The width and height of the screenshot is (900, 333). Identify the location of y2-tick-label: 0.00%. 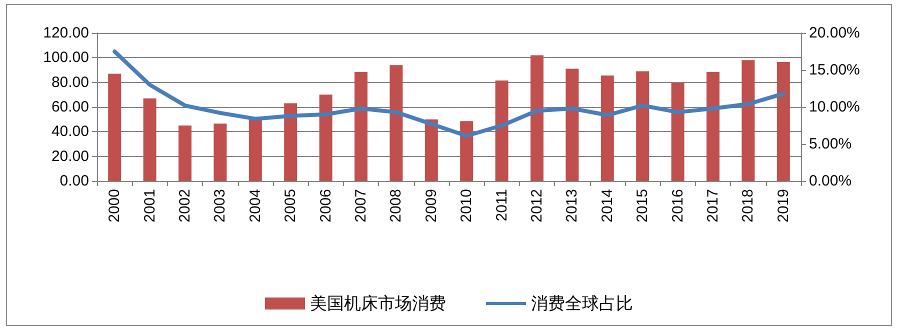
(830, 181).